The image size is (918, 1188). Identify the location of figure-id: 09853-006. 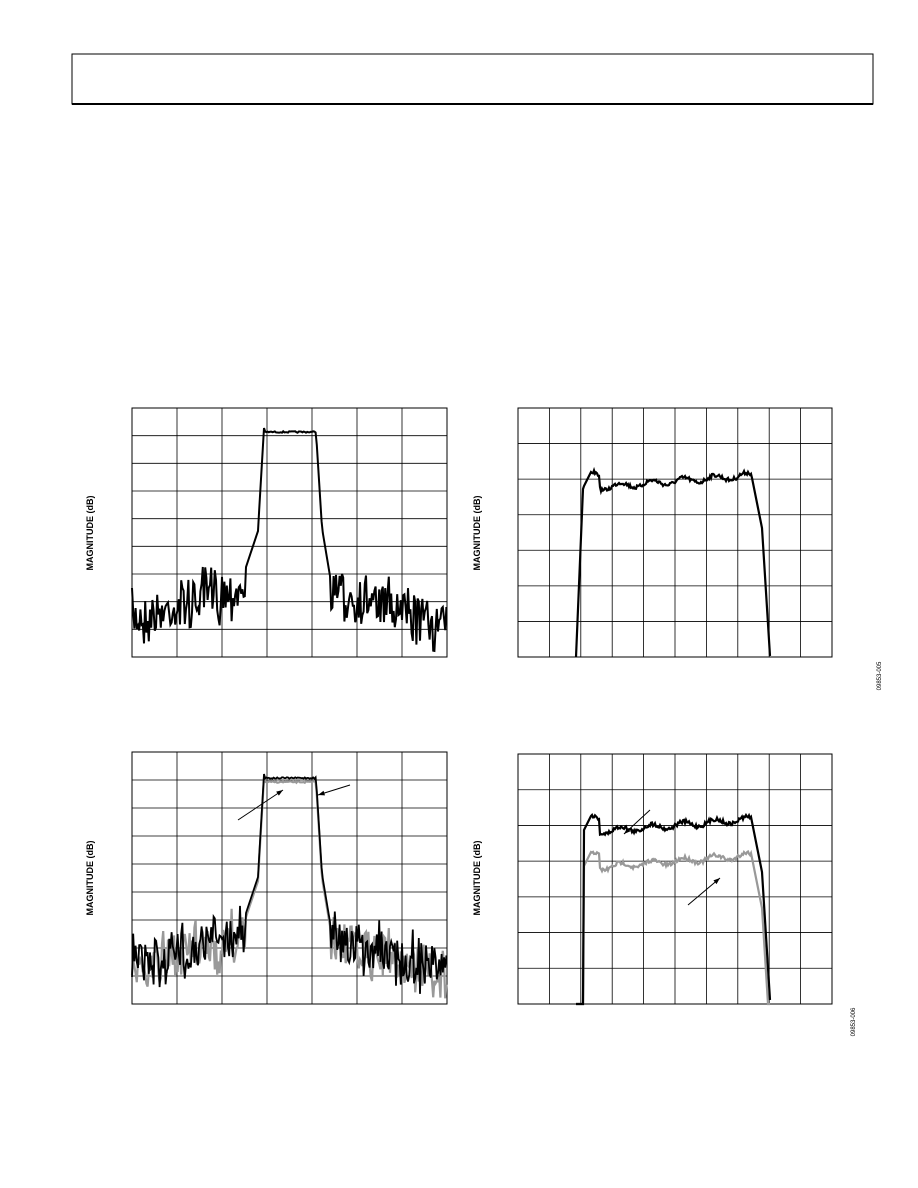
(854, 1021).